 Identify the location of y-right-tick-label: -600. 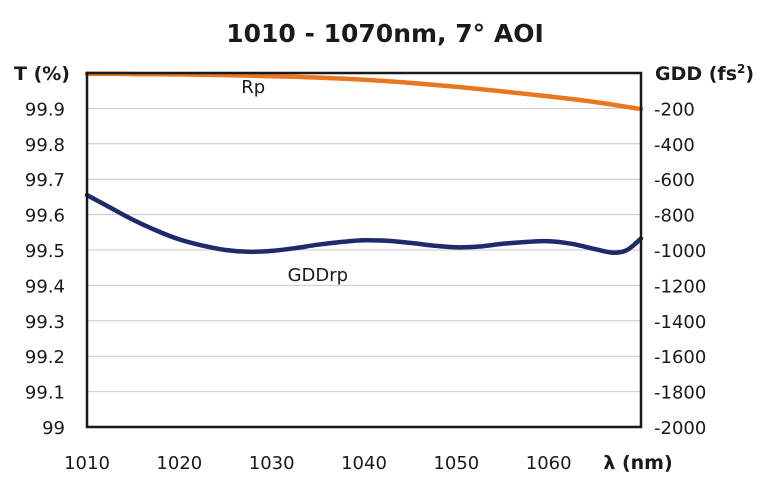
(674, 180).